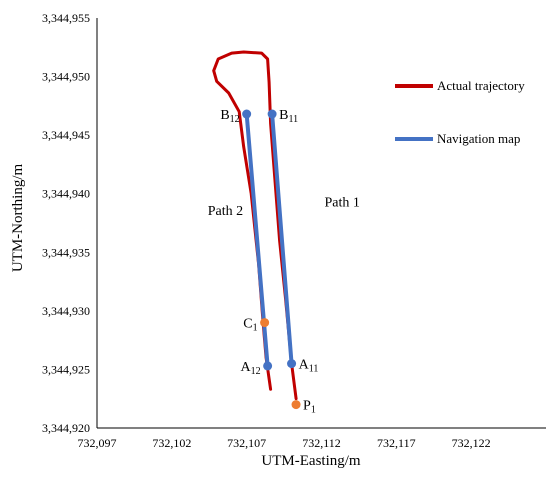  I want to click on y-tick-label: 3,344,940, so click(66, 194).